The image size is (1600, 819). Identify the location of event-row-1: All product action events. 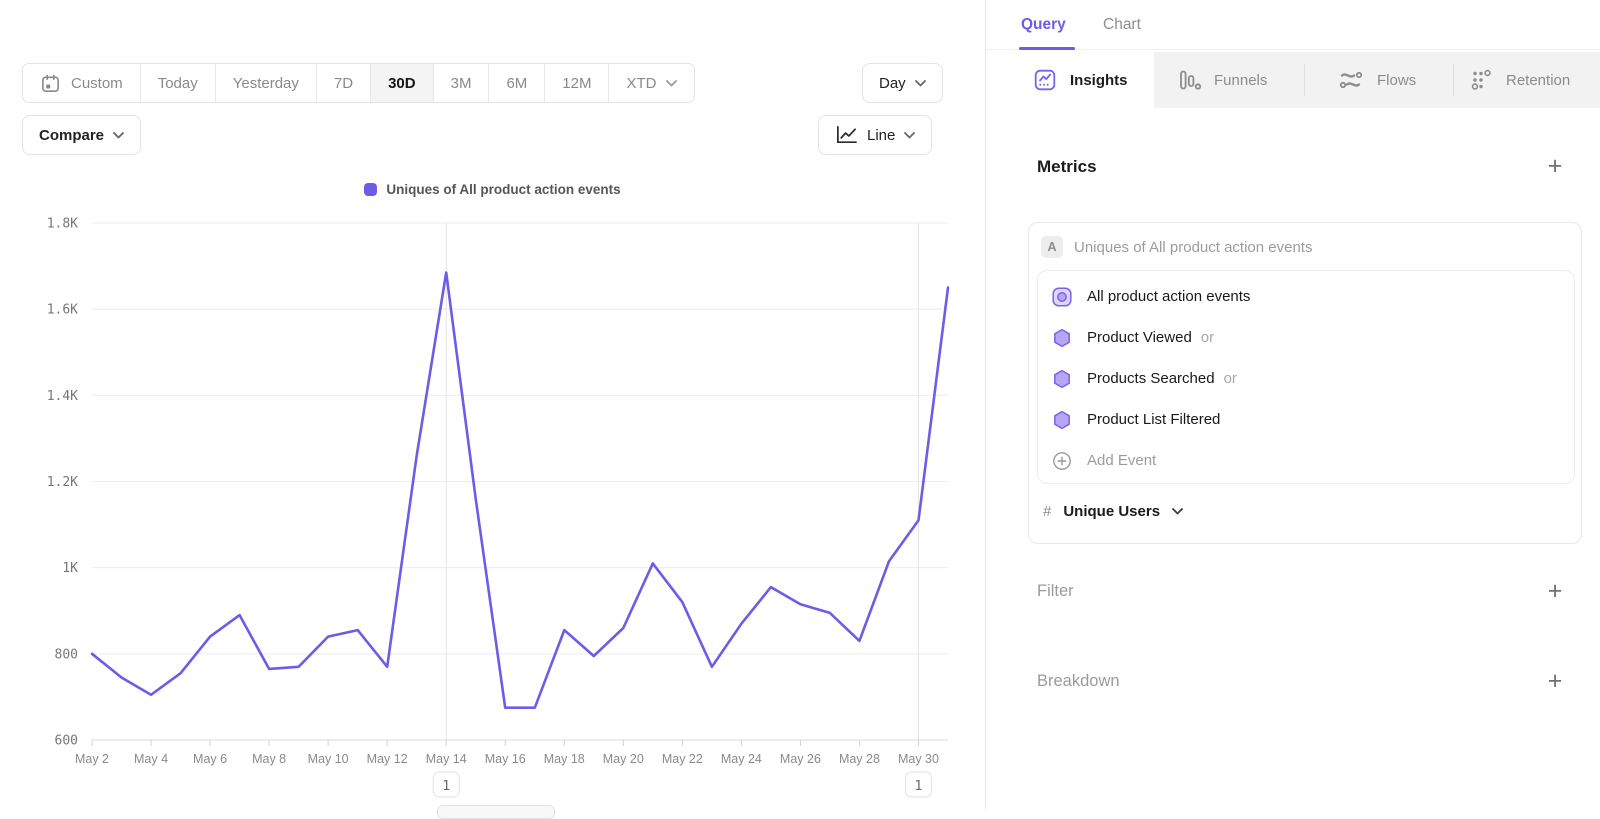
(1306, 296).